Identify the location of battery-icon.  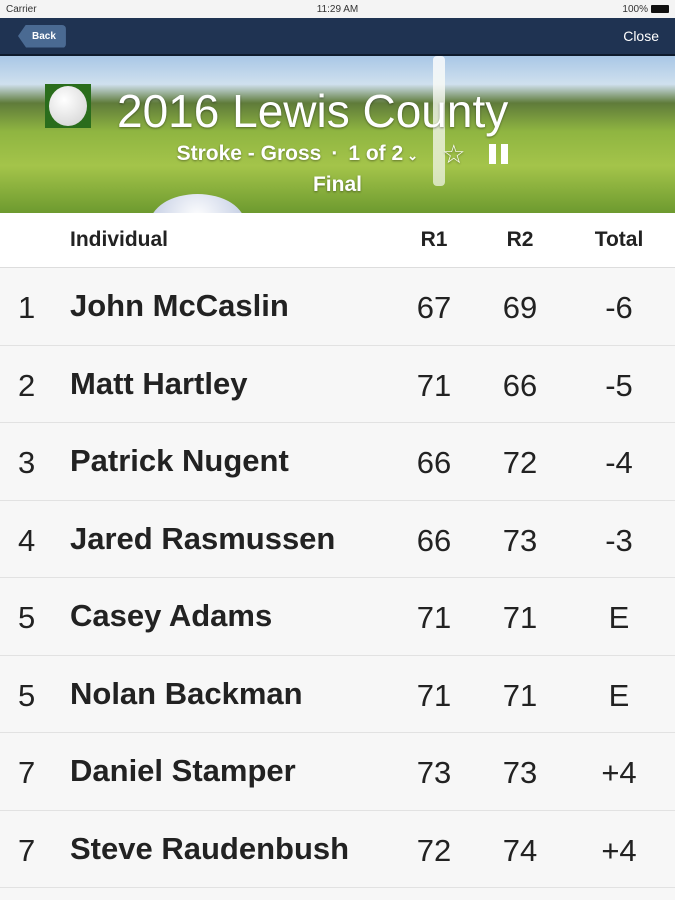
(660, 8).